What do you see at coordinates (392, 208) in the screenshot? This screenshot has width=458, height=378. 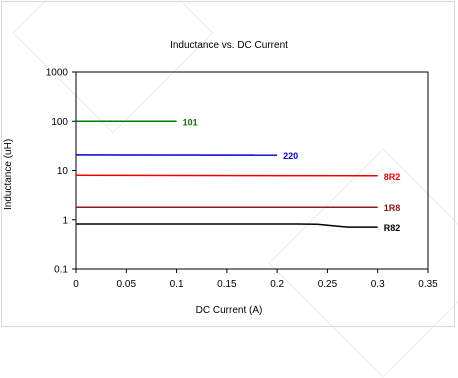 I see `series-label-1r8: 1R8` at bounding box center [392, 208].